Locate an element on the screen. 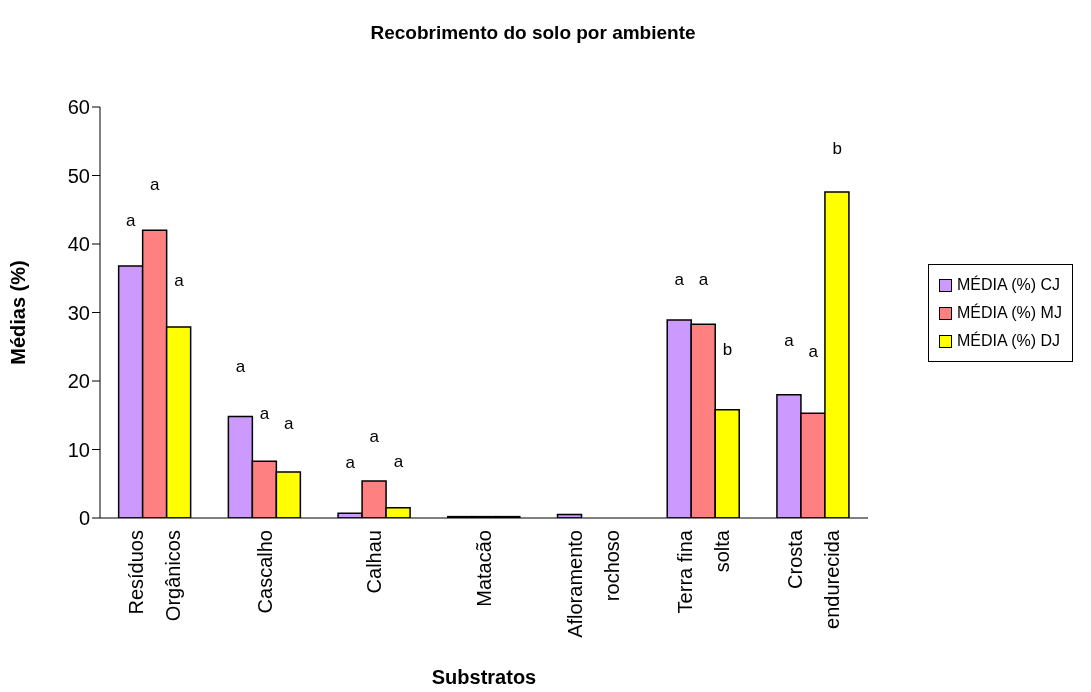 This screenshot has width=1091, height=692. y-tick-label: 30 is located at coordinates (78, 312).